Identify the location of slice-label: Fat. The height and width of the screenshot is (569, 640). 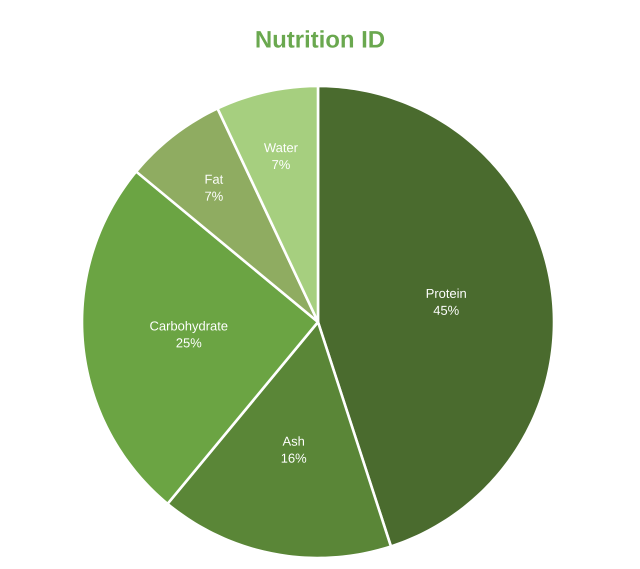
(215, 179).